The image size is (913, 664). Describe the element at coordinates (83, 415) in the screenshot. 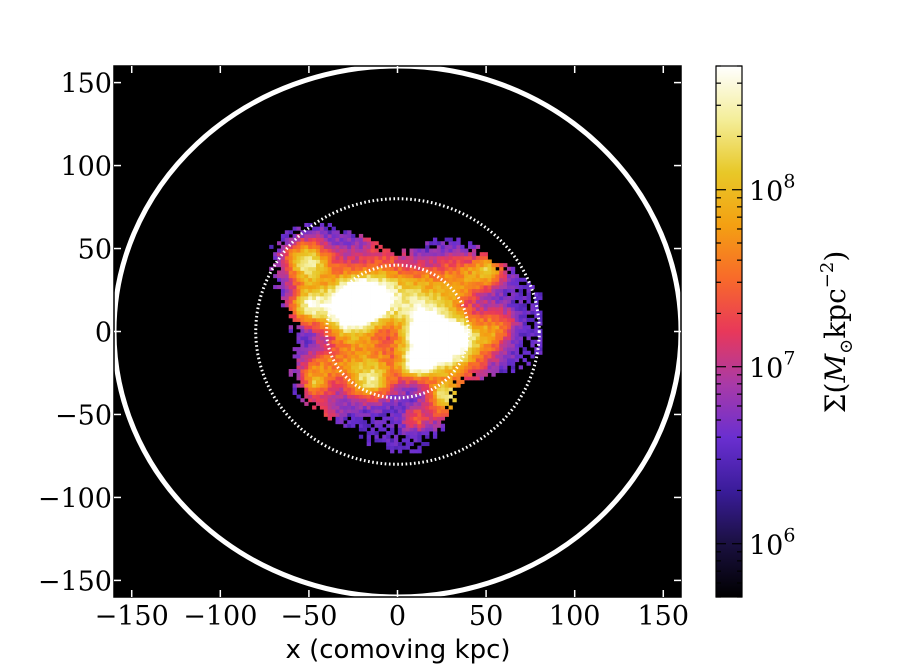

I see `y-tick-label: −50` at that location.